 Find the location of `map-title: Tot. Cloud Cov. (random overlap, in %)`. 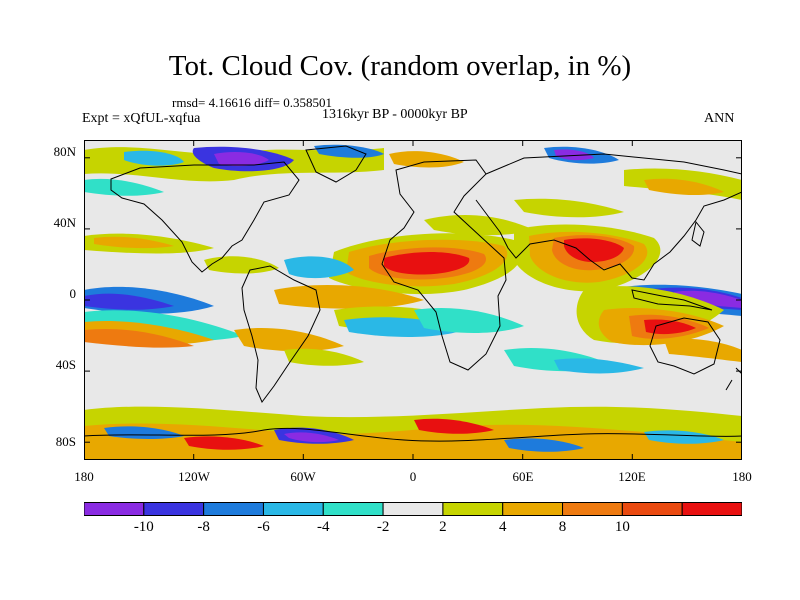

map-title: Tot. Cloud Cov. (random overlap, in %) is located at coordinates (400, 66).